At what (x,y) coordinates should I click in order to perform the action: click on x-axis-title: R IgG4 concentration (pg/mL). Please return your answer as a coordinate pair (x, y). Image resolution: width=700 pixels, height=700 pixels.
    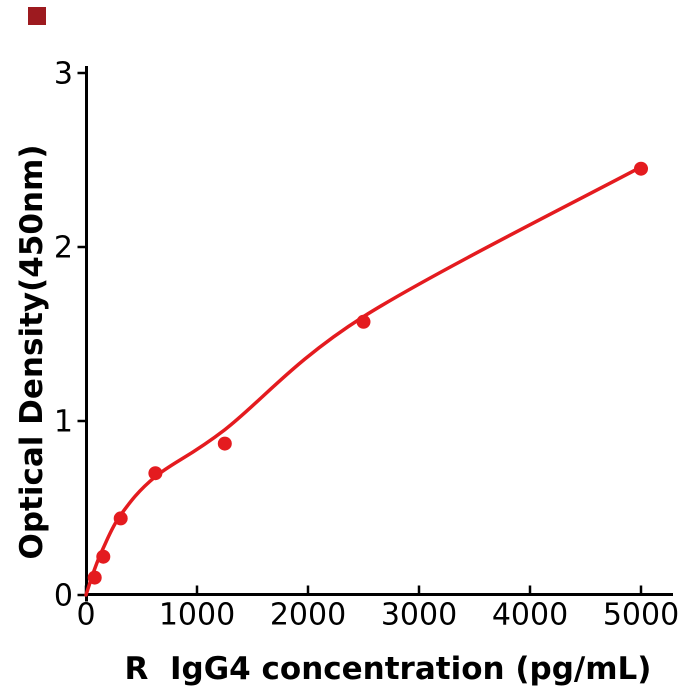
    Looking at the image, I should click on (388, 669).